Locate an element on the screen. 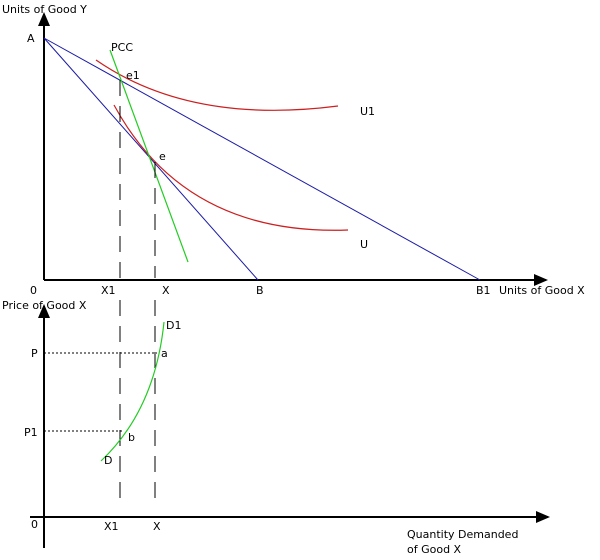  intercept-a-label: A is located at coordinates (31, 38).